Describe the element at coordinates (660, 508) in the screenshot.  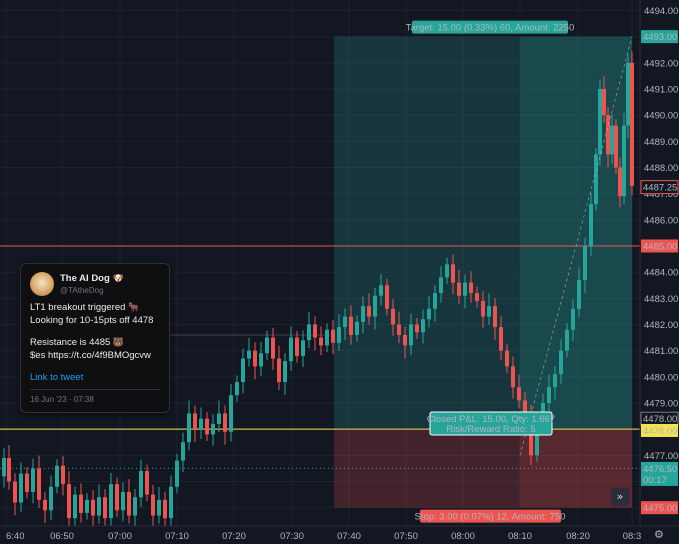
I see `price-marker-text: 4475.00` at that location.